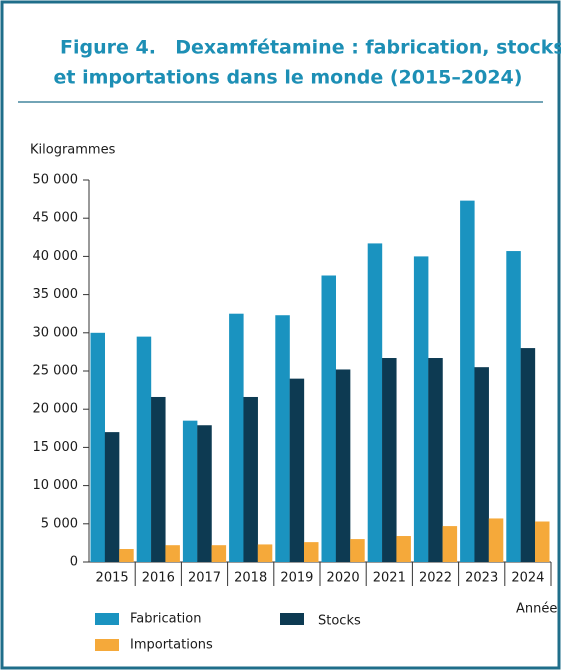  I want to click on y-tick-label: 50 000, so click(56, 180).